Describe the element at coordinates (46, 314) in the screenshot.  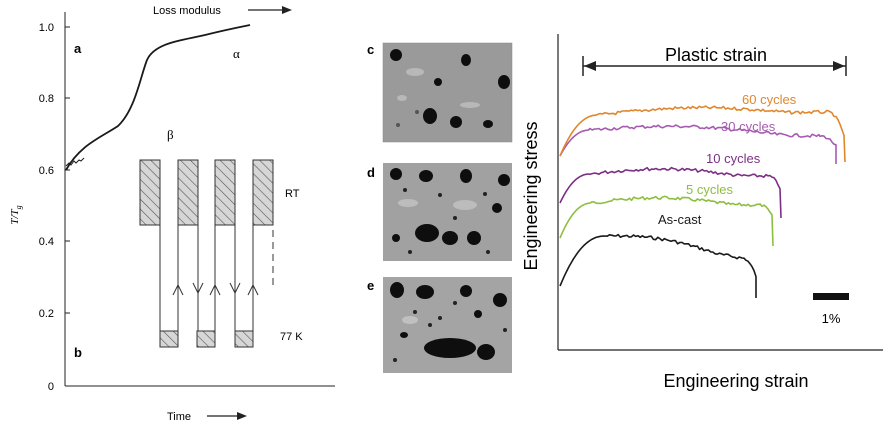
I see `y-tick-label: 0.2` at that location.